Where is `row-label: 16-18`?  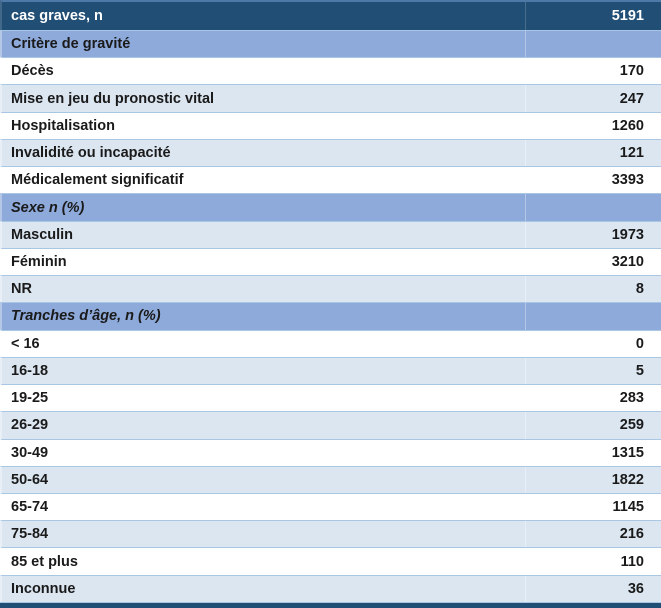 row-label: 16-18 is located at coordinates (30, 370).